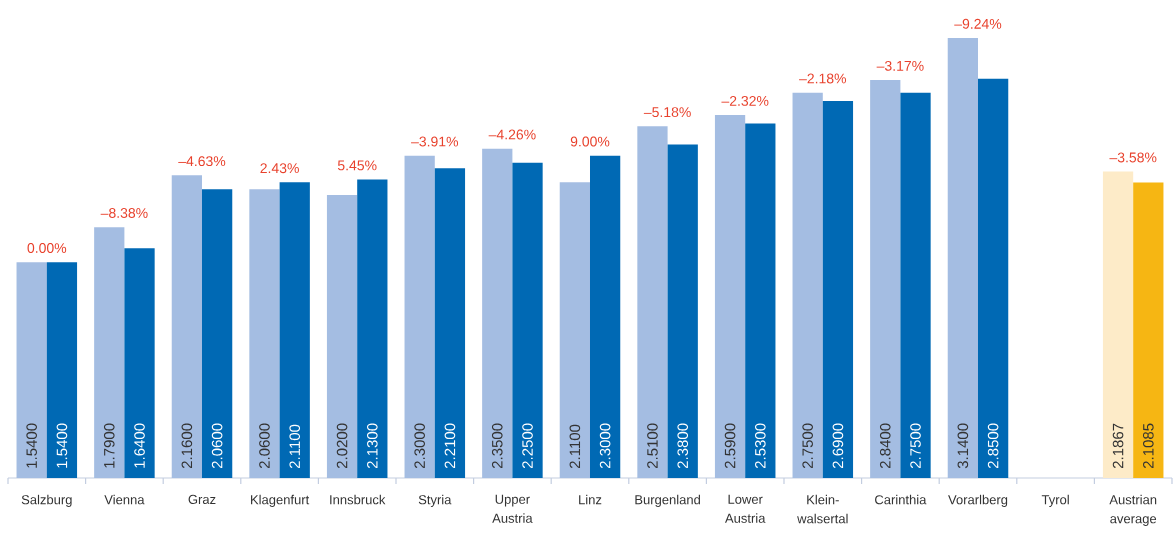  I want to click on annotation: 0.00%, so click(47, 248).